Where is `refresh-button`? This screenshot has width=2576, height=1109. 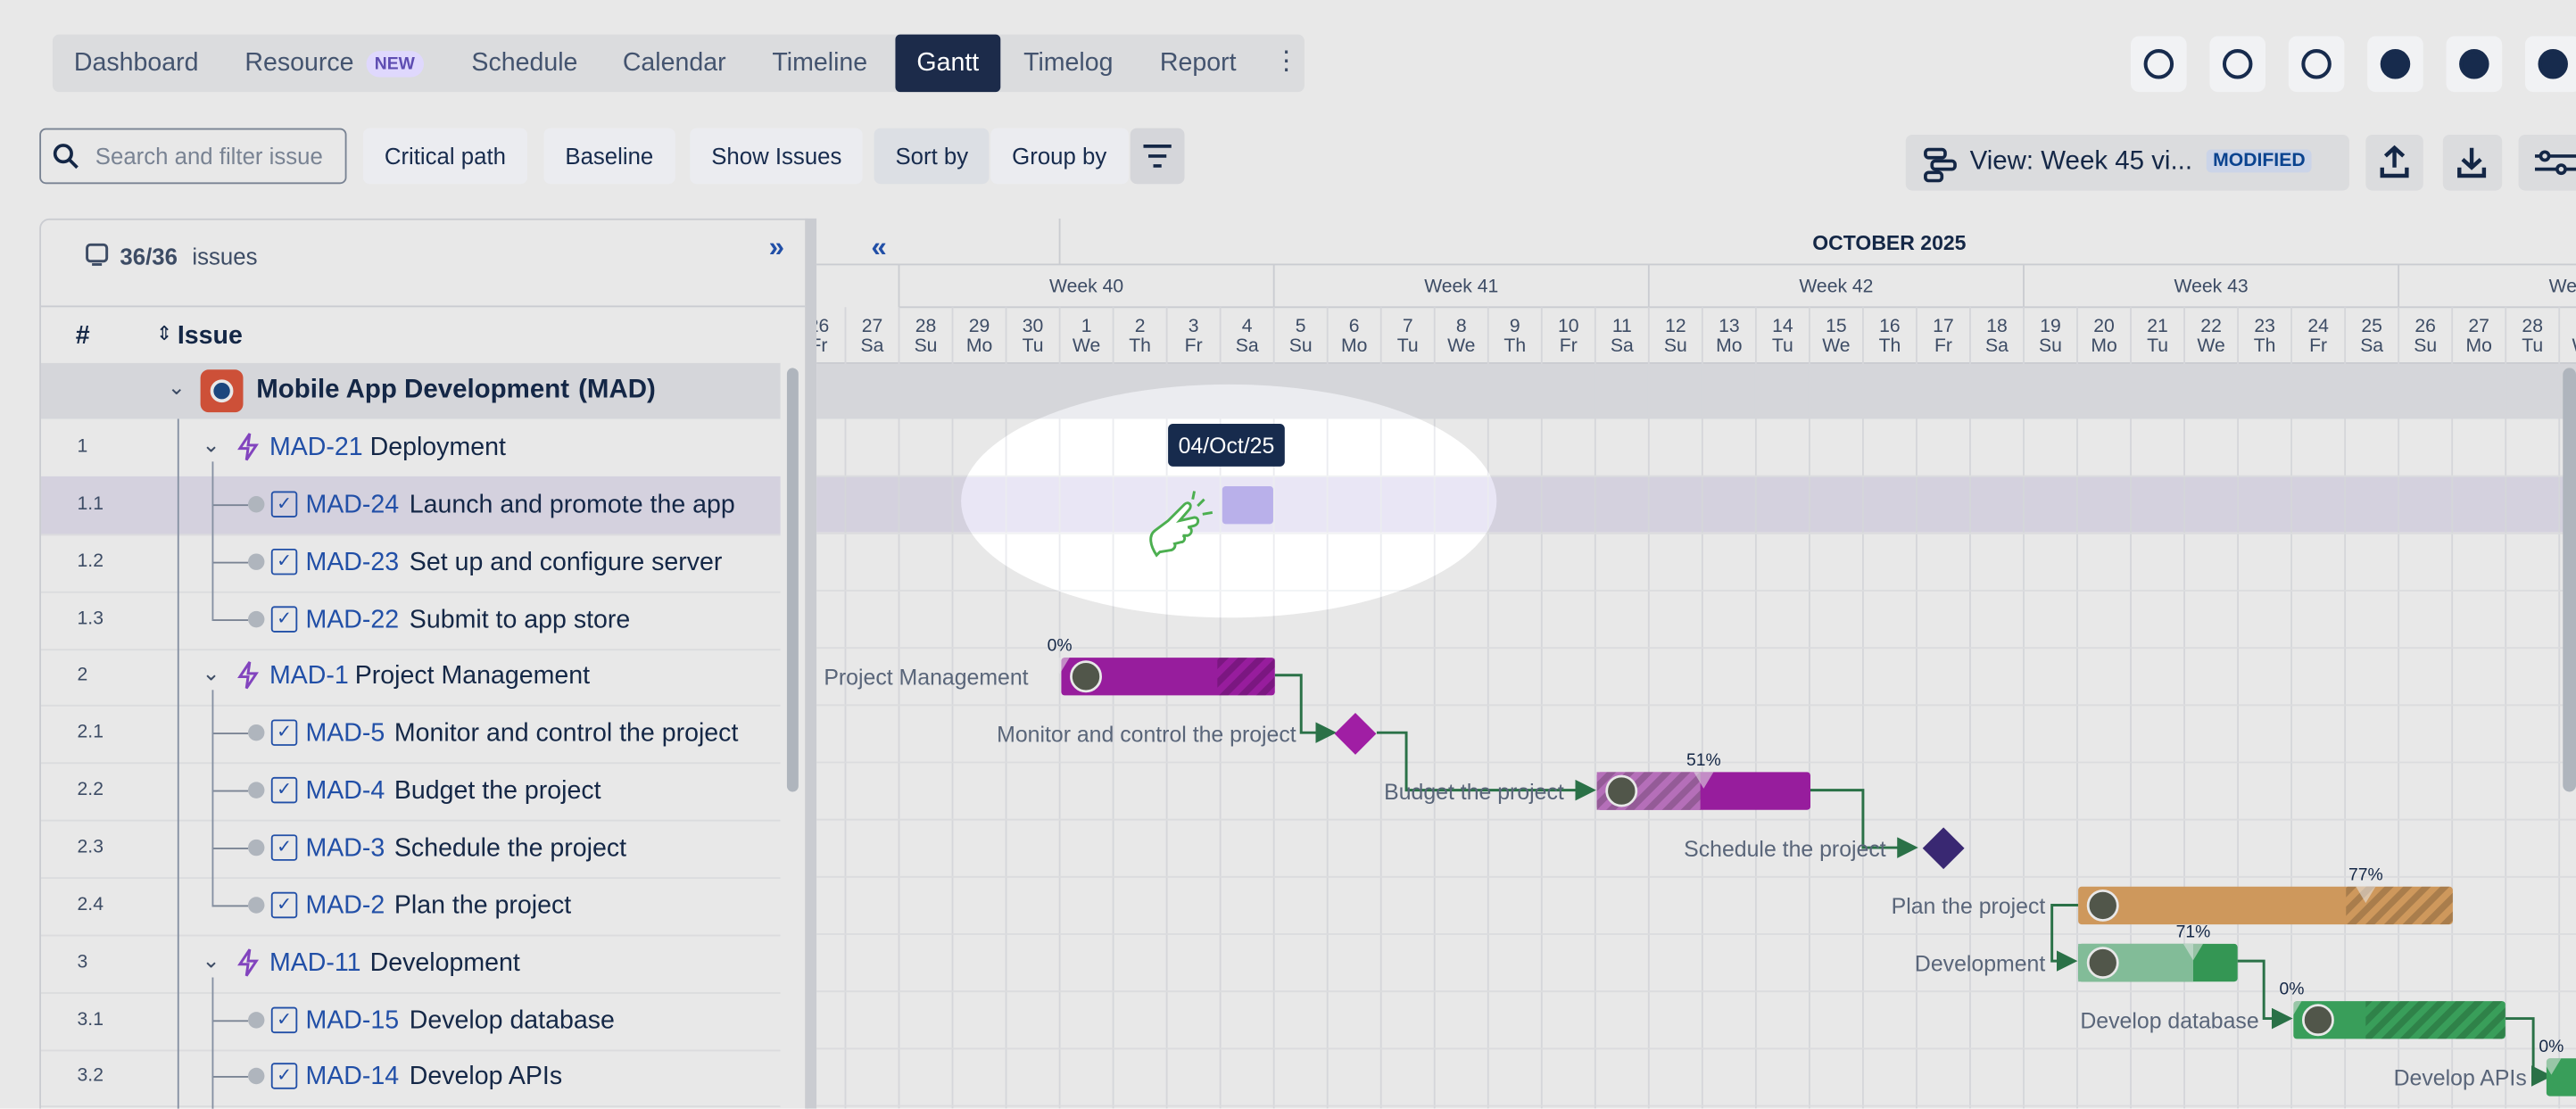 refresh-button is located at coordinates (2159, 64).